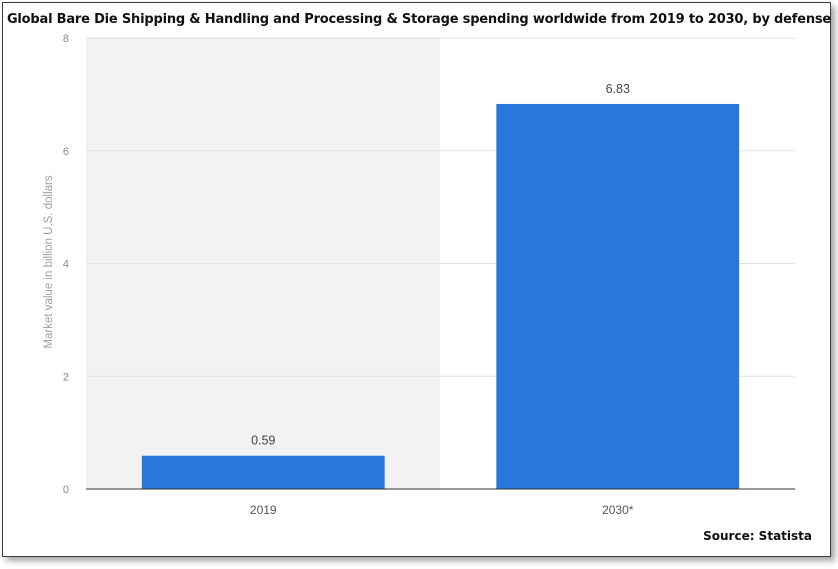  I want to click on y-axis-ticks: 0 2 4 6 8, so click(66, 264).